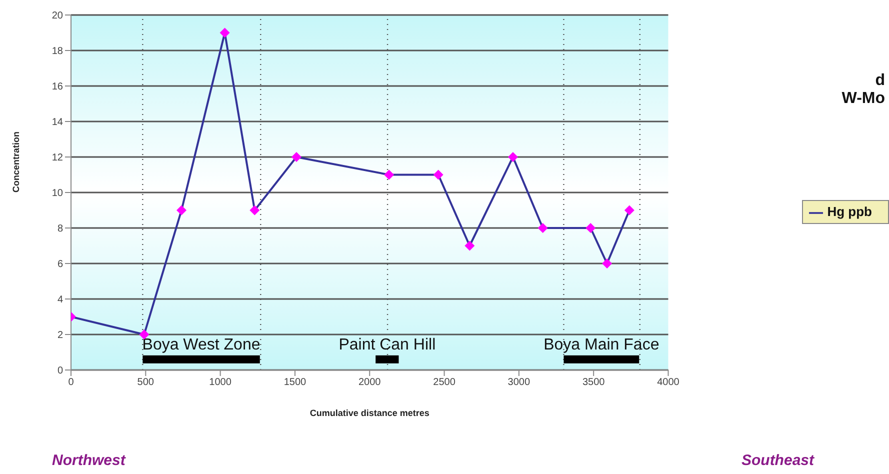 Image resolution: width=889 pixels, height=474 pixels. What do you see at coordinates (849, 211) in the screenshot?
I see `legend-label: Hg ppb` at bounding box center [849, 211].